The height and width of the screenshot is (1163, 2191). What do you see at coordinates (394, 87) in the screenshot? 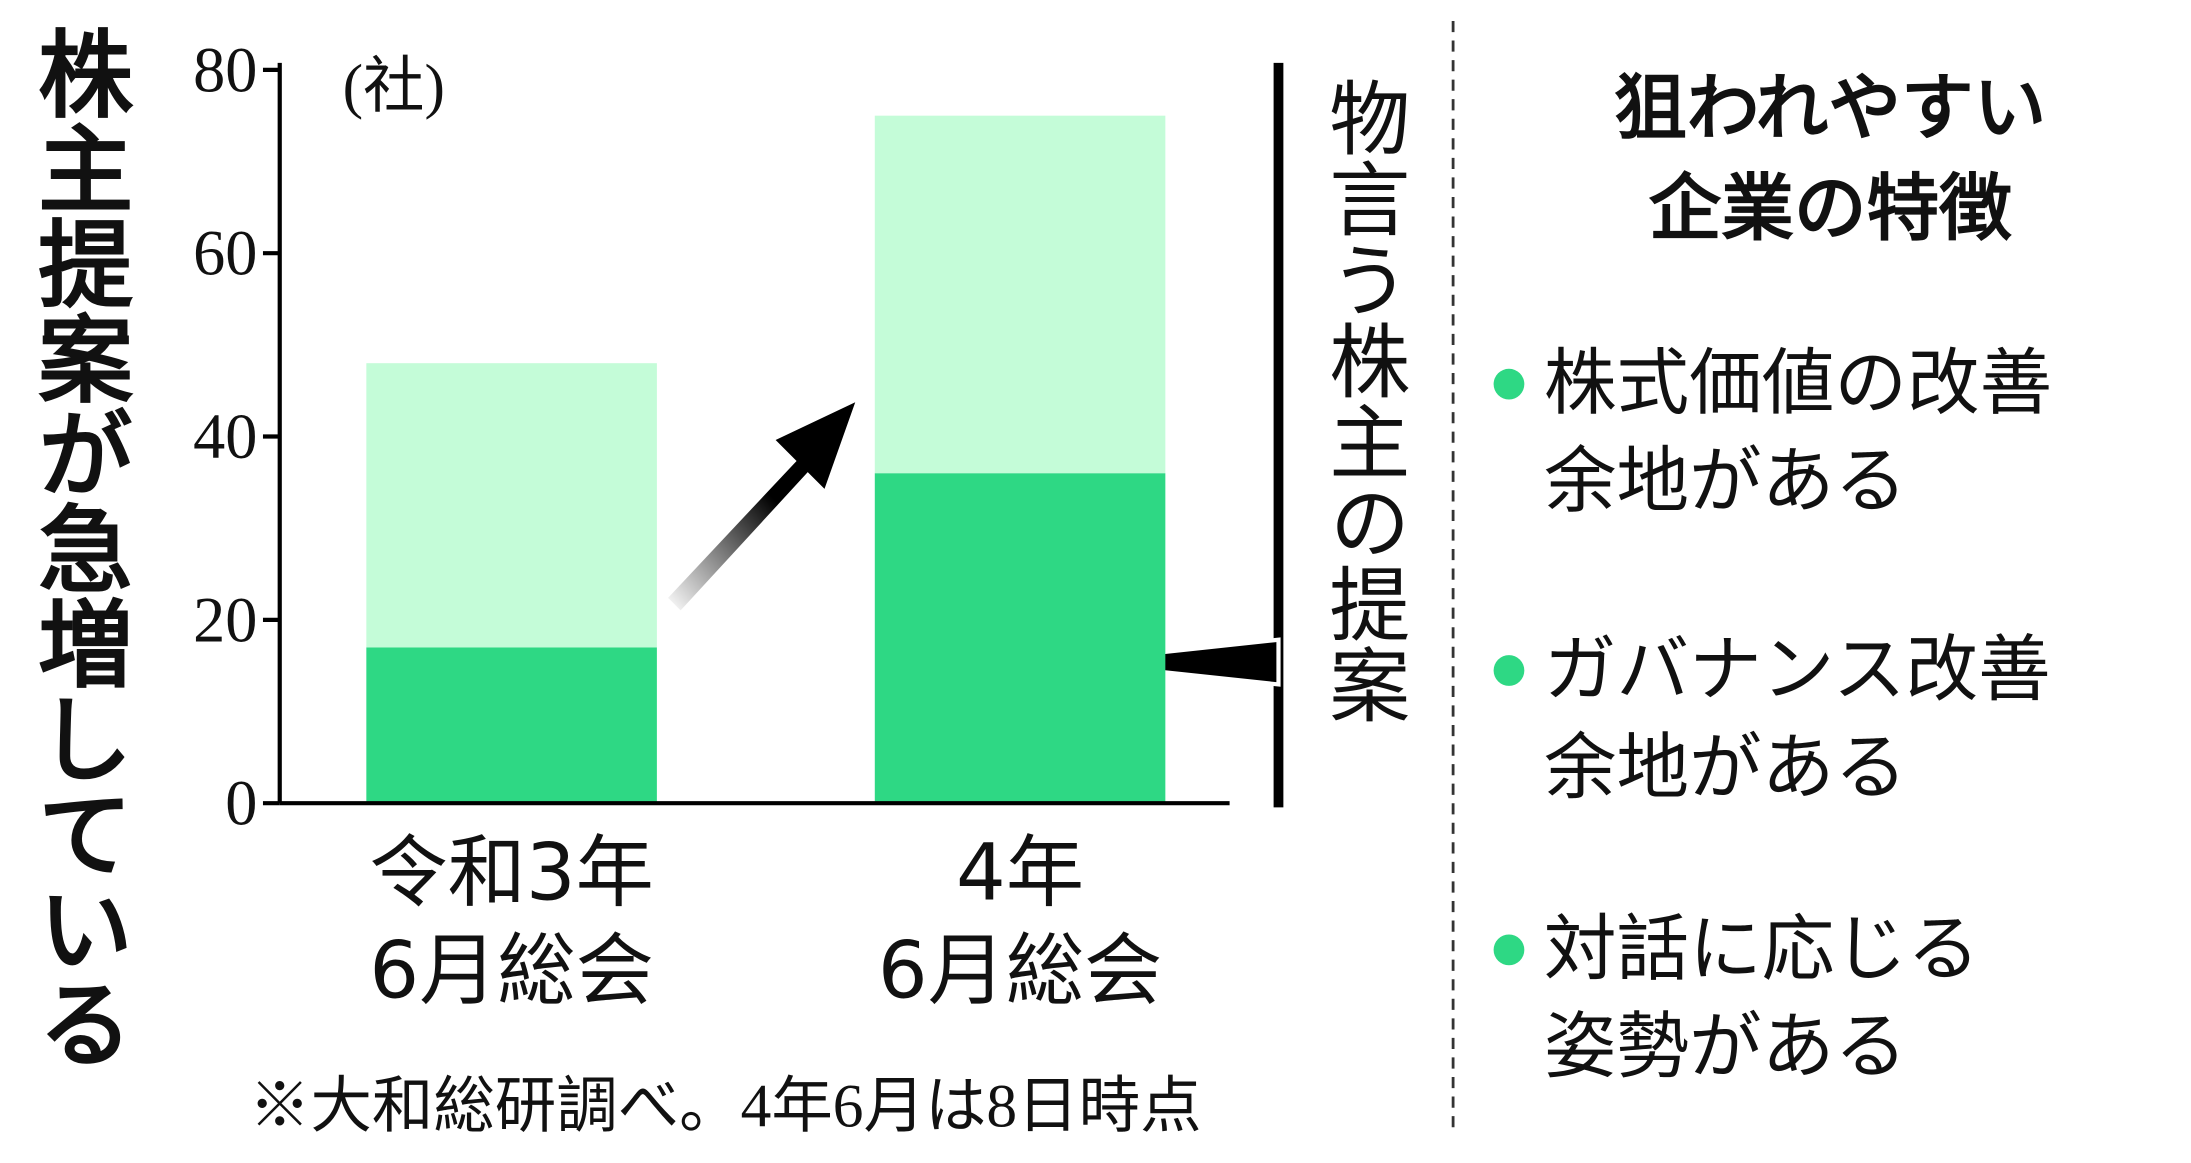
I see `y-unit: (社)` at bounding box center [394, 87].